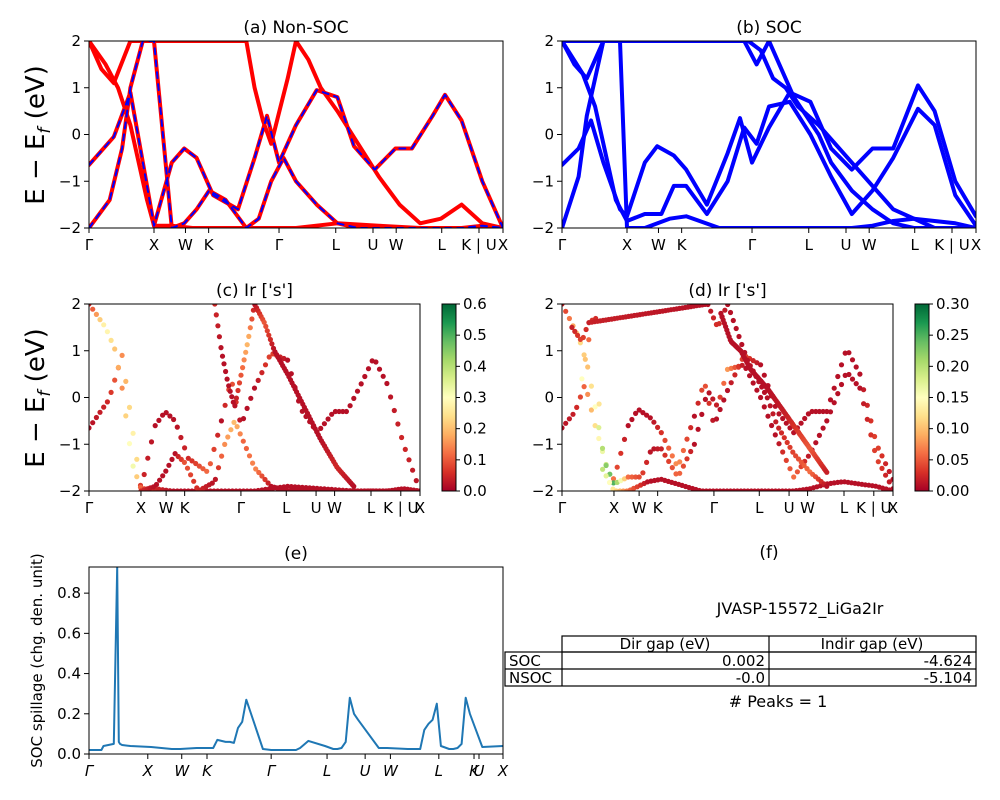 The width and height of the screenshot is (1000, 800). What do you see at coordinates (844, 508) in the screenshot?
I see `xtick-label-d-8: L` at bounding box center [844, 508].